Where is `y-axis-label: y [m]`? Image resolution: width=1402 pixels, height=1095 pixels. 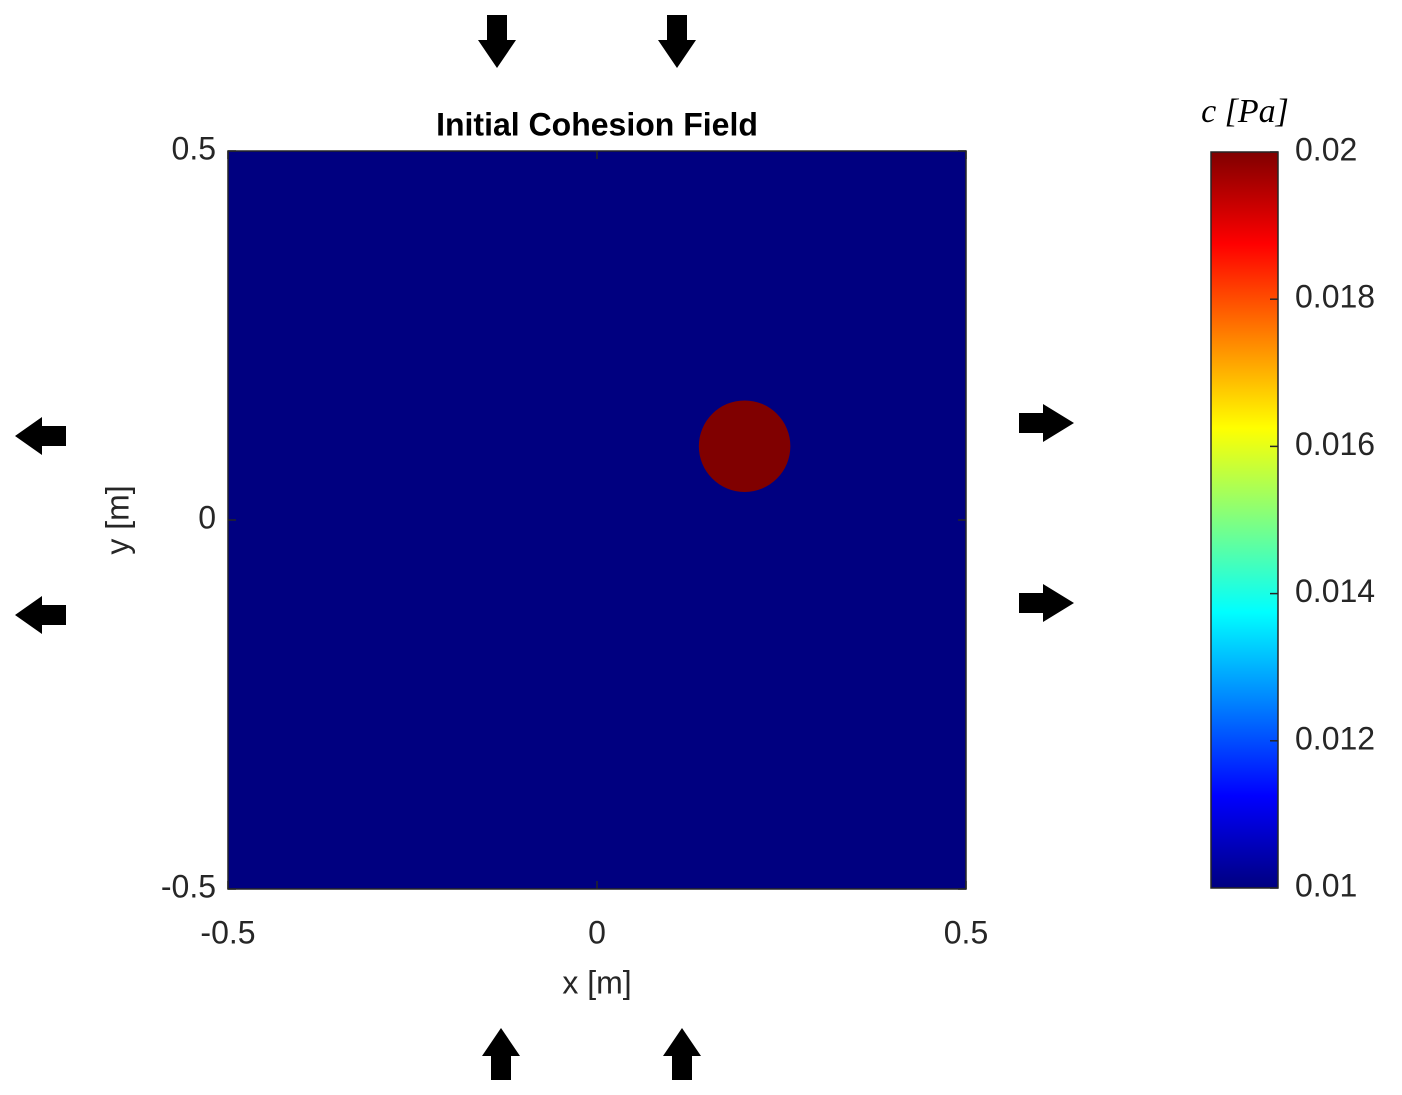 y-axis-label: y [m] is located at coordinates (117, 519).